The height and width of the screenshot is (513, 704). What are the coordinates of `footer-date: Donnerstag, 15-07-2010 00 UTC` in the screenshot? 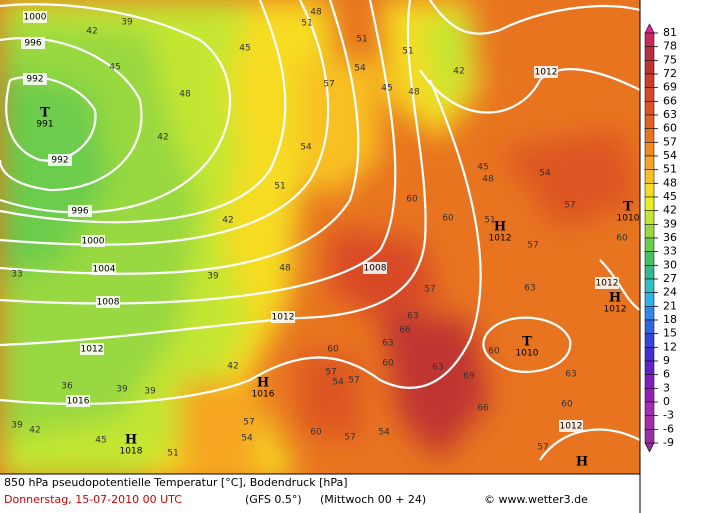 It's located at (93, 499).